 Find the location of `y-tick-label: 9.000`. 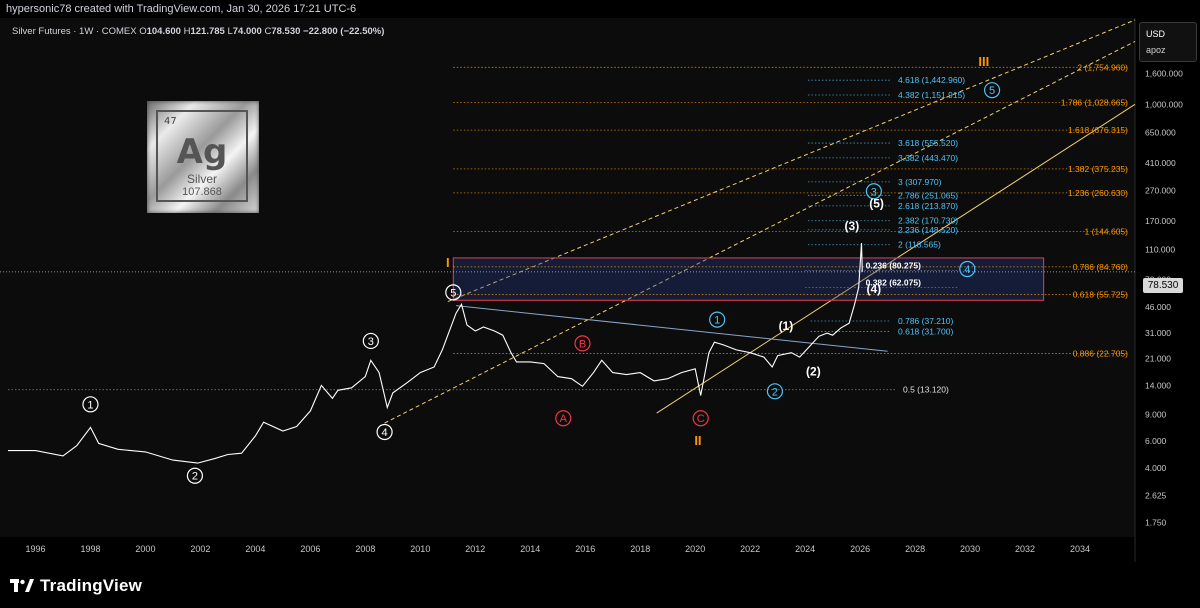

y-tick-label: 9.000 is located at coordinates (1156, 414).